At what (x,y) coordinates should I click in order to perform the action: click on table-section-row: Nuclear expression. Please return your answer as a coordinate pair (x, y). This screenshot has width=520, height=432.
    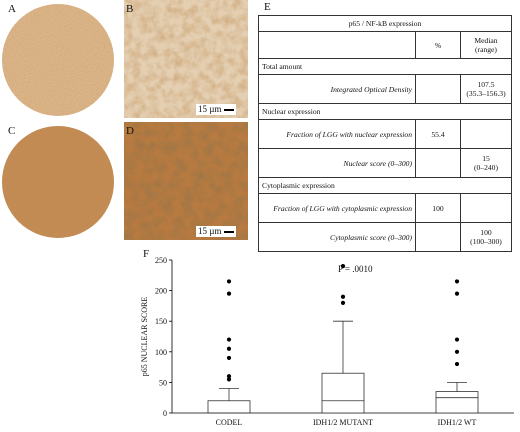
    Looking at the image, I should click on (385, 111).